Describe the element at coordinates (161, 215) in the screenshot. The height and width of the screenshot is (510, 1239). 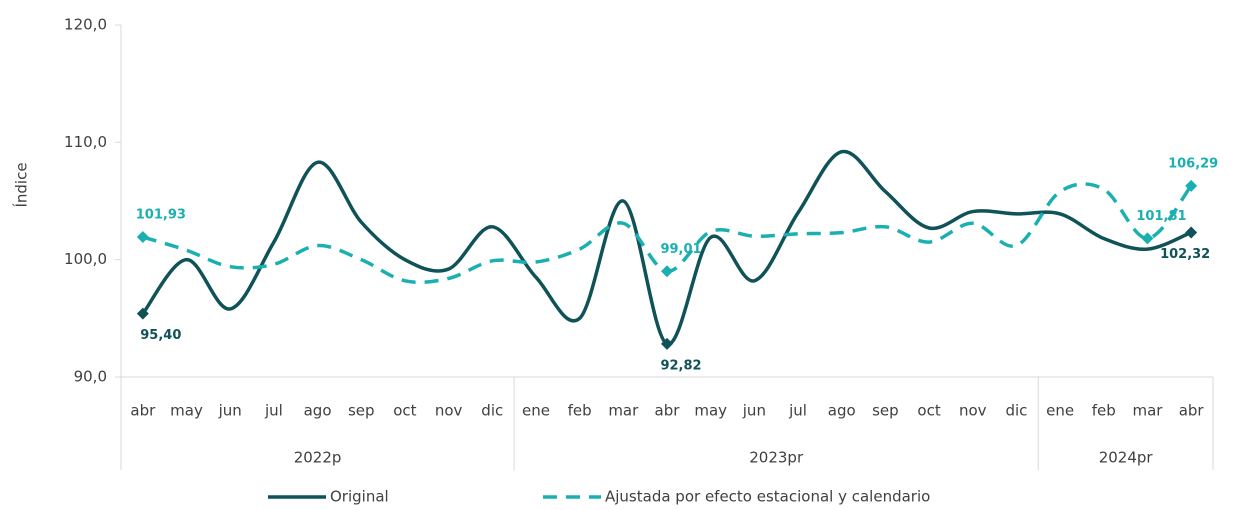
I see `data-label: 101,93` at that location.